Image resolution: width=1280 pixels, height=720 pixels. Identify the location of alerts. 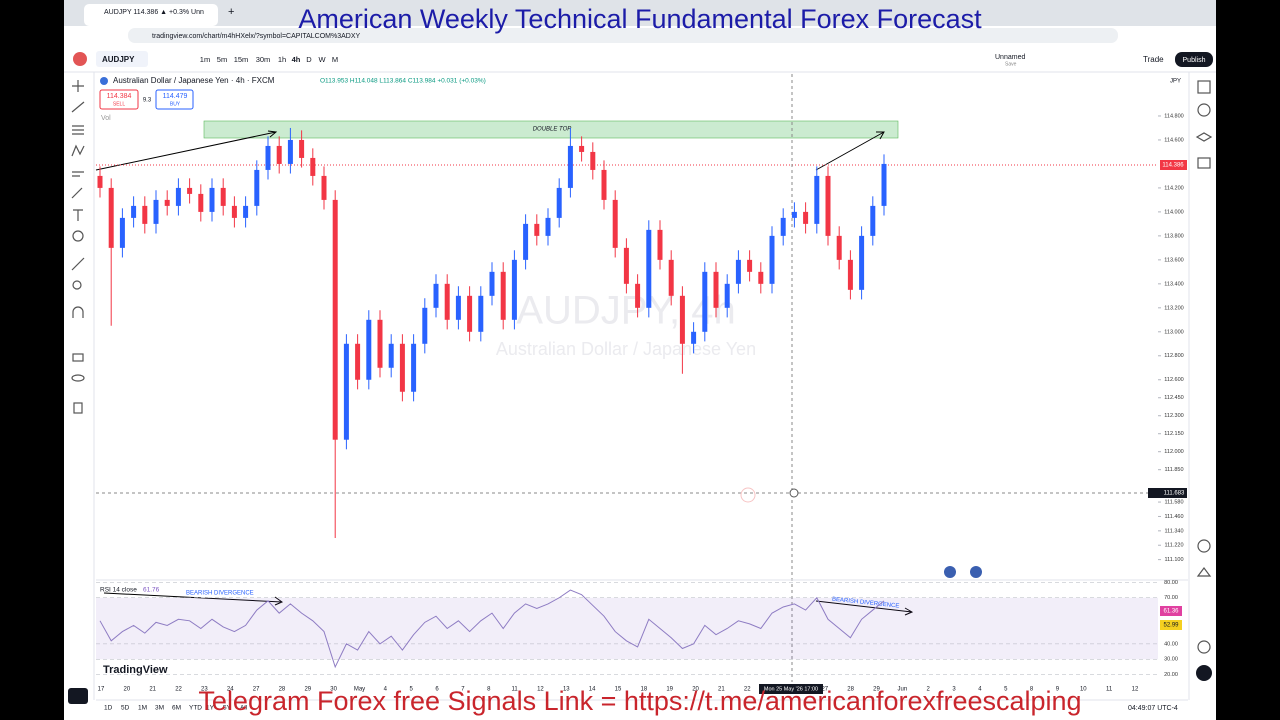
(1204, 110).